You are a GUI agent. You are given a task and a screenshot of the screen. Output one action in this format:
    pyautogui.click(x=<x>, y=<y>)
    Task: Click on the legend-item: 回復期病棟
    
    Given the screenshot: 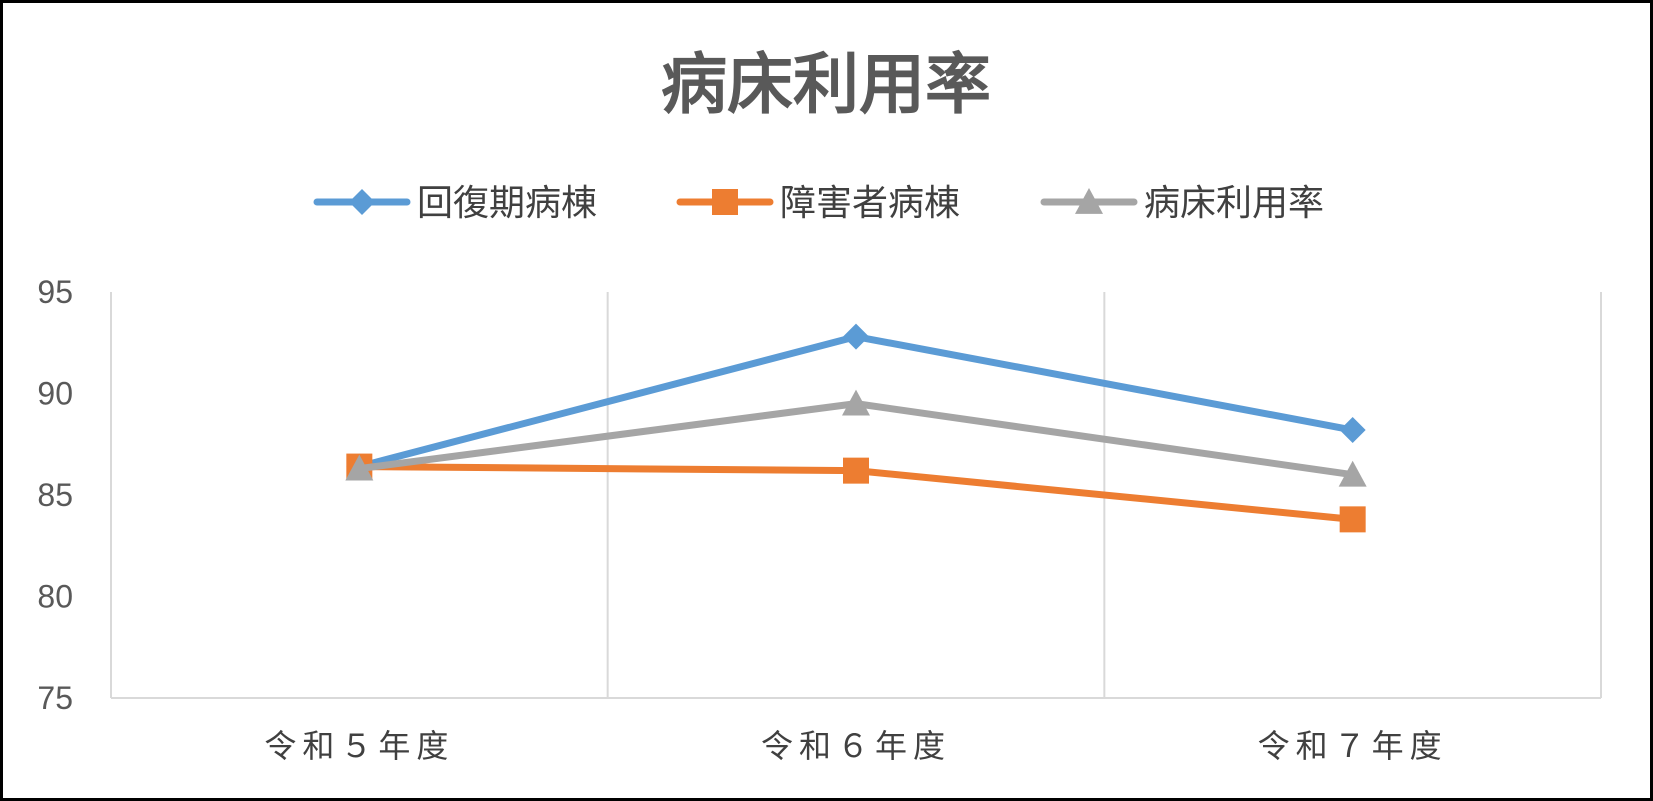 What is the action you would take?
    pyautogui.click(x=455, y=203)
    